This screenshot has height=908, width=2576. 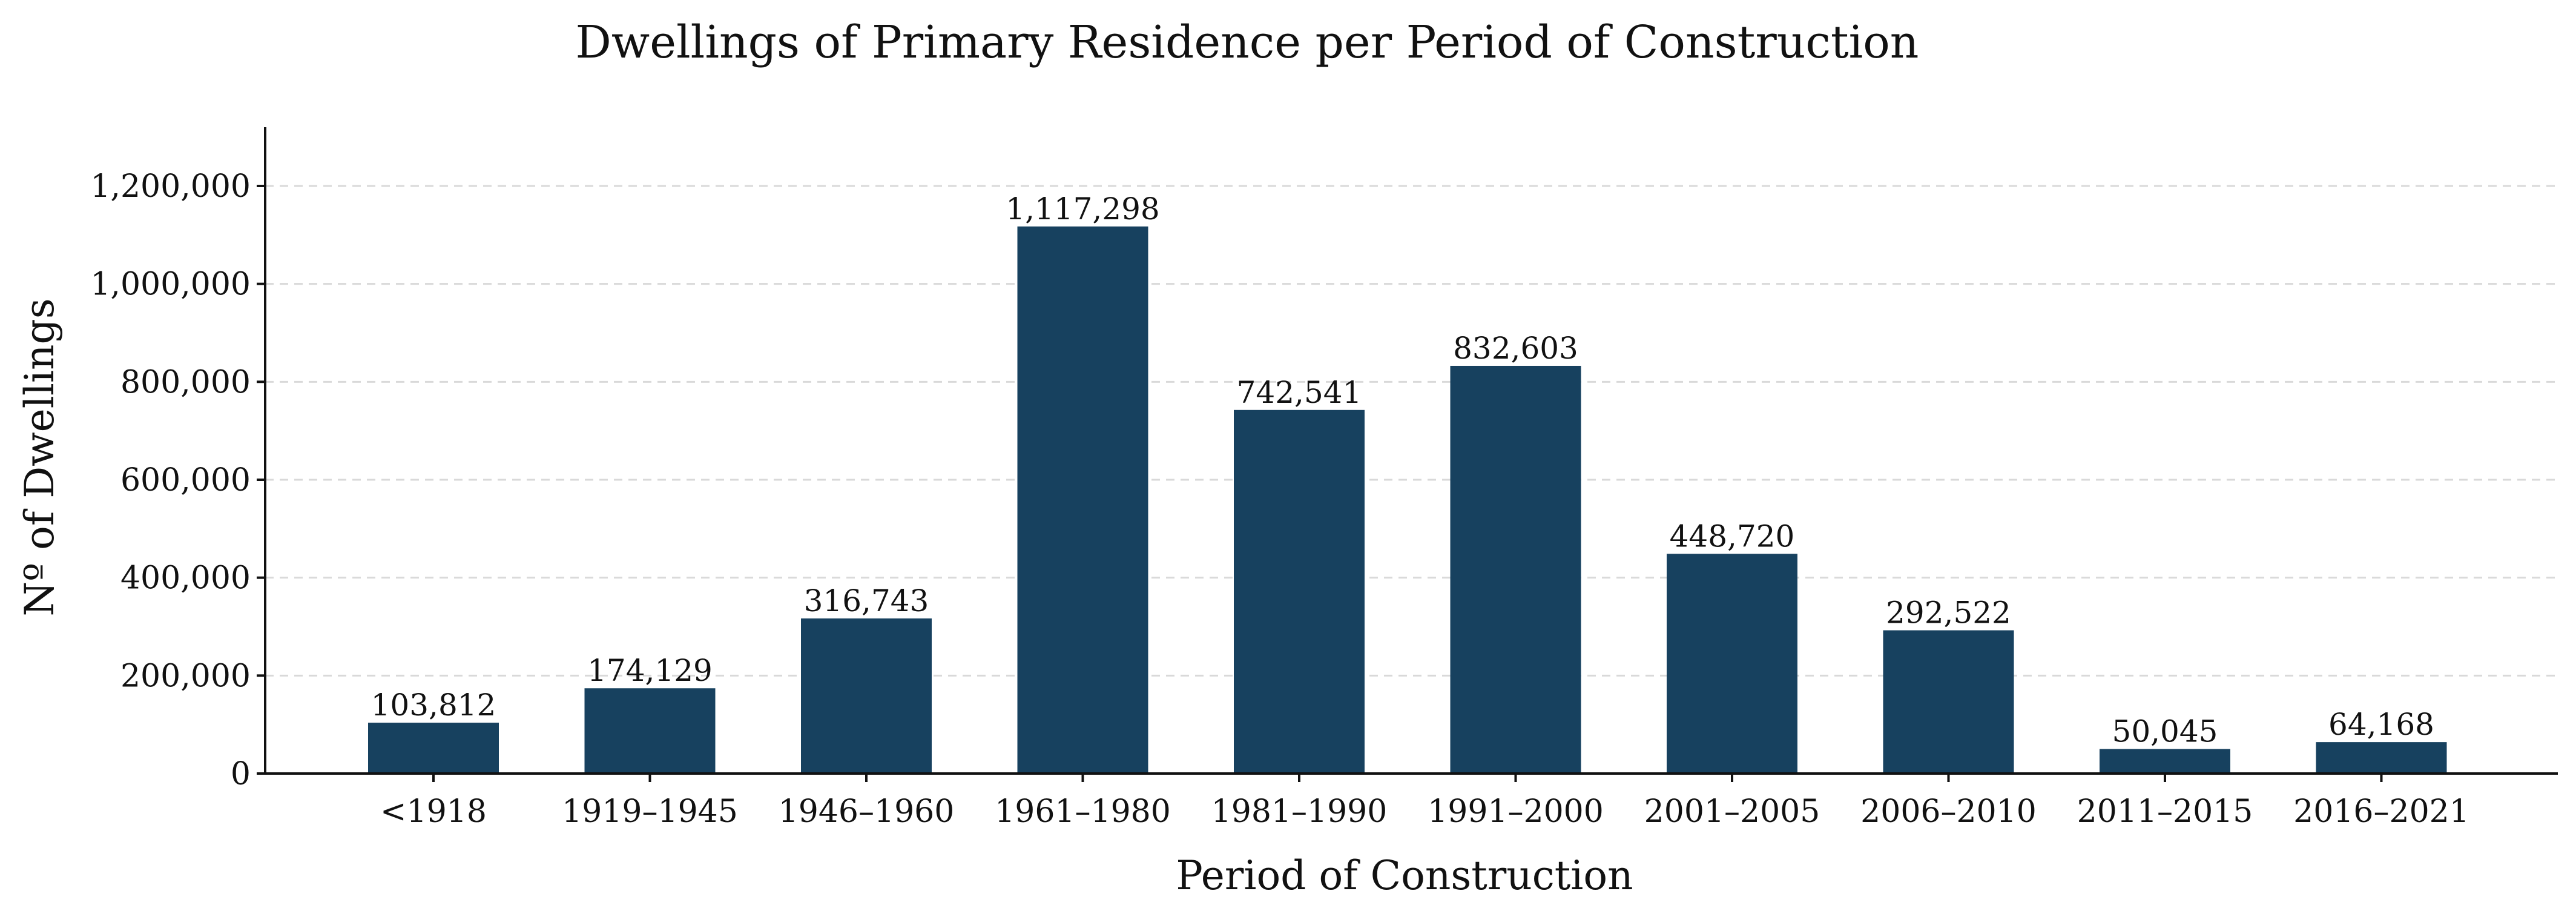 What do you see at coordinates (1082, 209) in the screenshot?
I see `bar-value-label: 1,117,298` at bounding box center [1082, 209].